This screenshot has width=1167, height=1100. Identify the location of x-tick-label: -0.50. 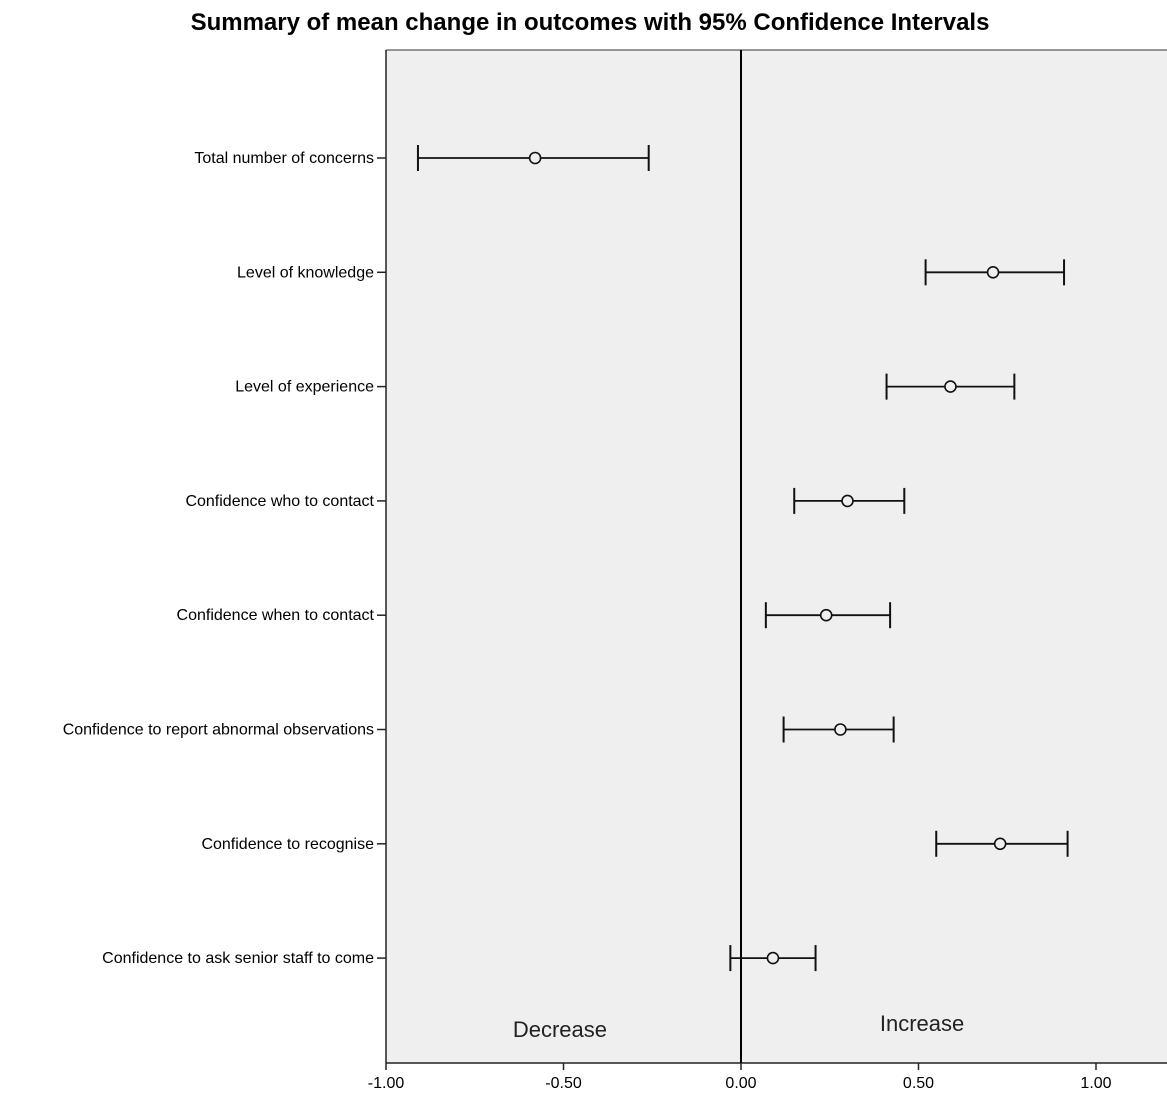
(563, 1083).